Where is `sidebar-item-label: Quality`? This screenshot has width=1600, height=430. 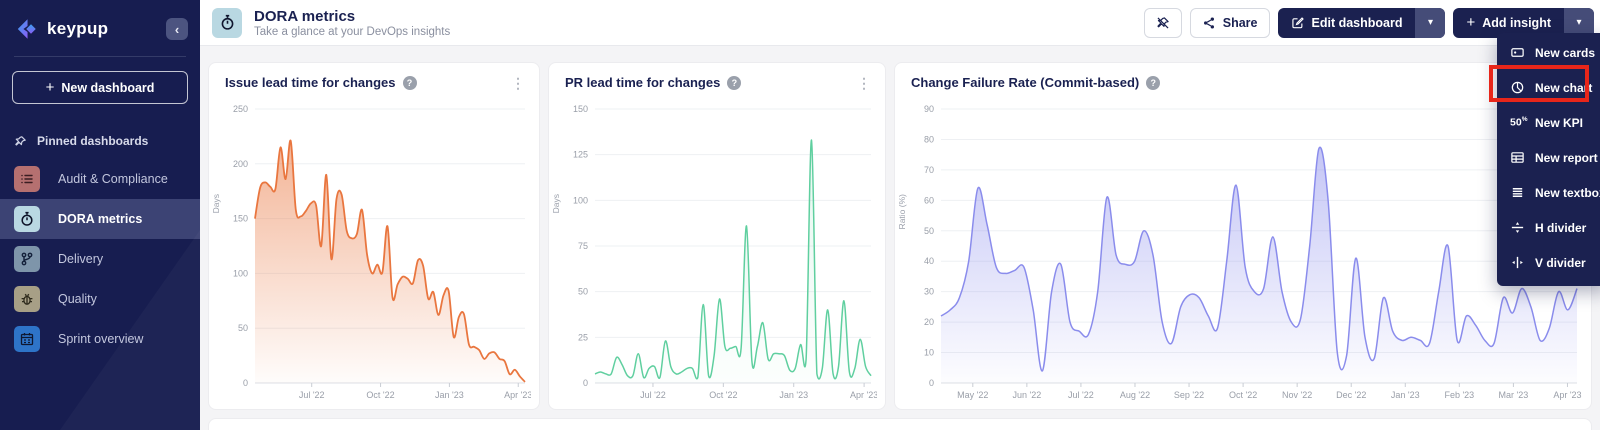
sidebar-item-label: Quality is located at coordinates (77, 299).